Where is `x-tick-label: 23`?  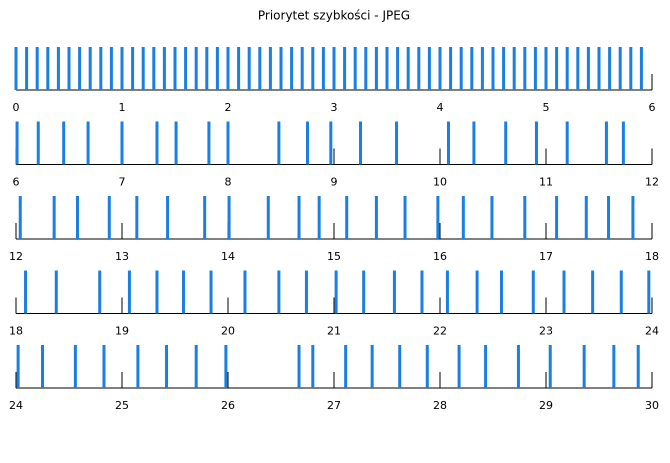 x-tick-label: 23 is located at coordinates (546, 331).